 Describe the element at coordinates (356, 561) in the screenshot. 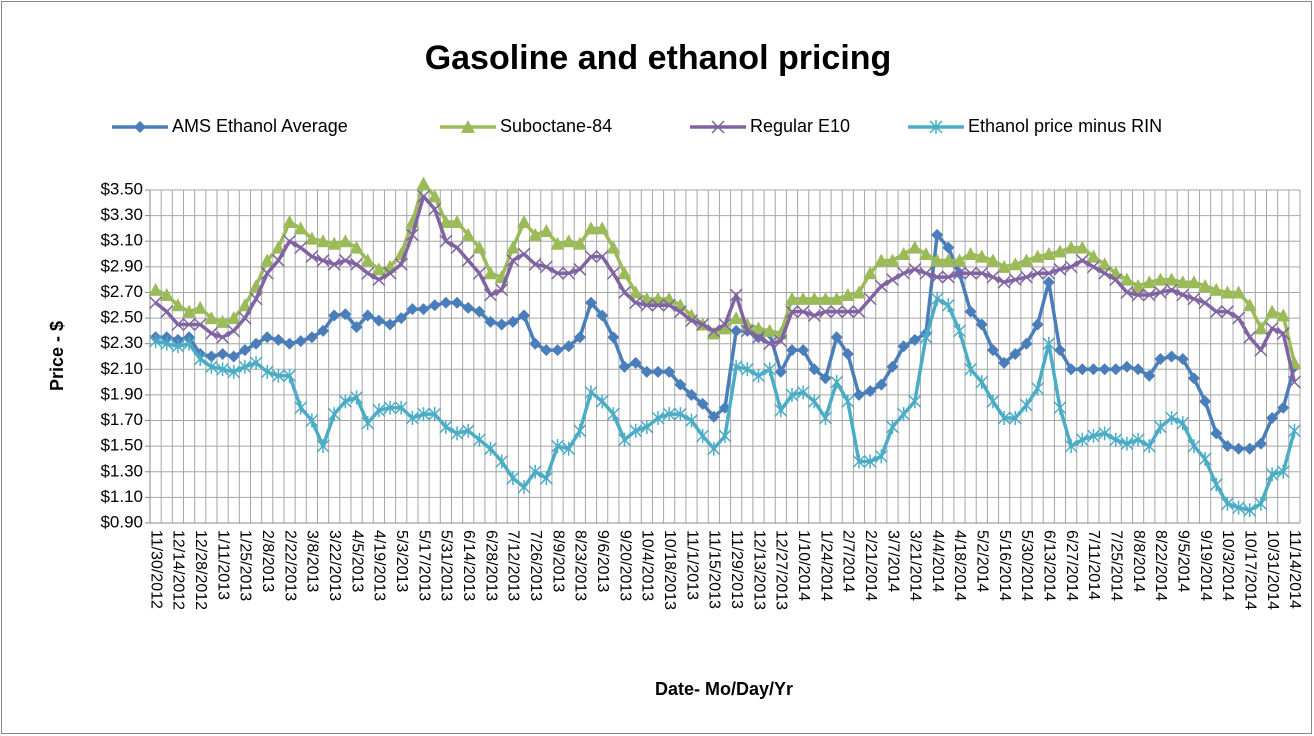

I see `x-tick-label: 4/5/2013` at that location.